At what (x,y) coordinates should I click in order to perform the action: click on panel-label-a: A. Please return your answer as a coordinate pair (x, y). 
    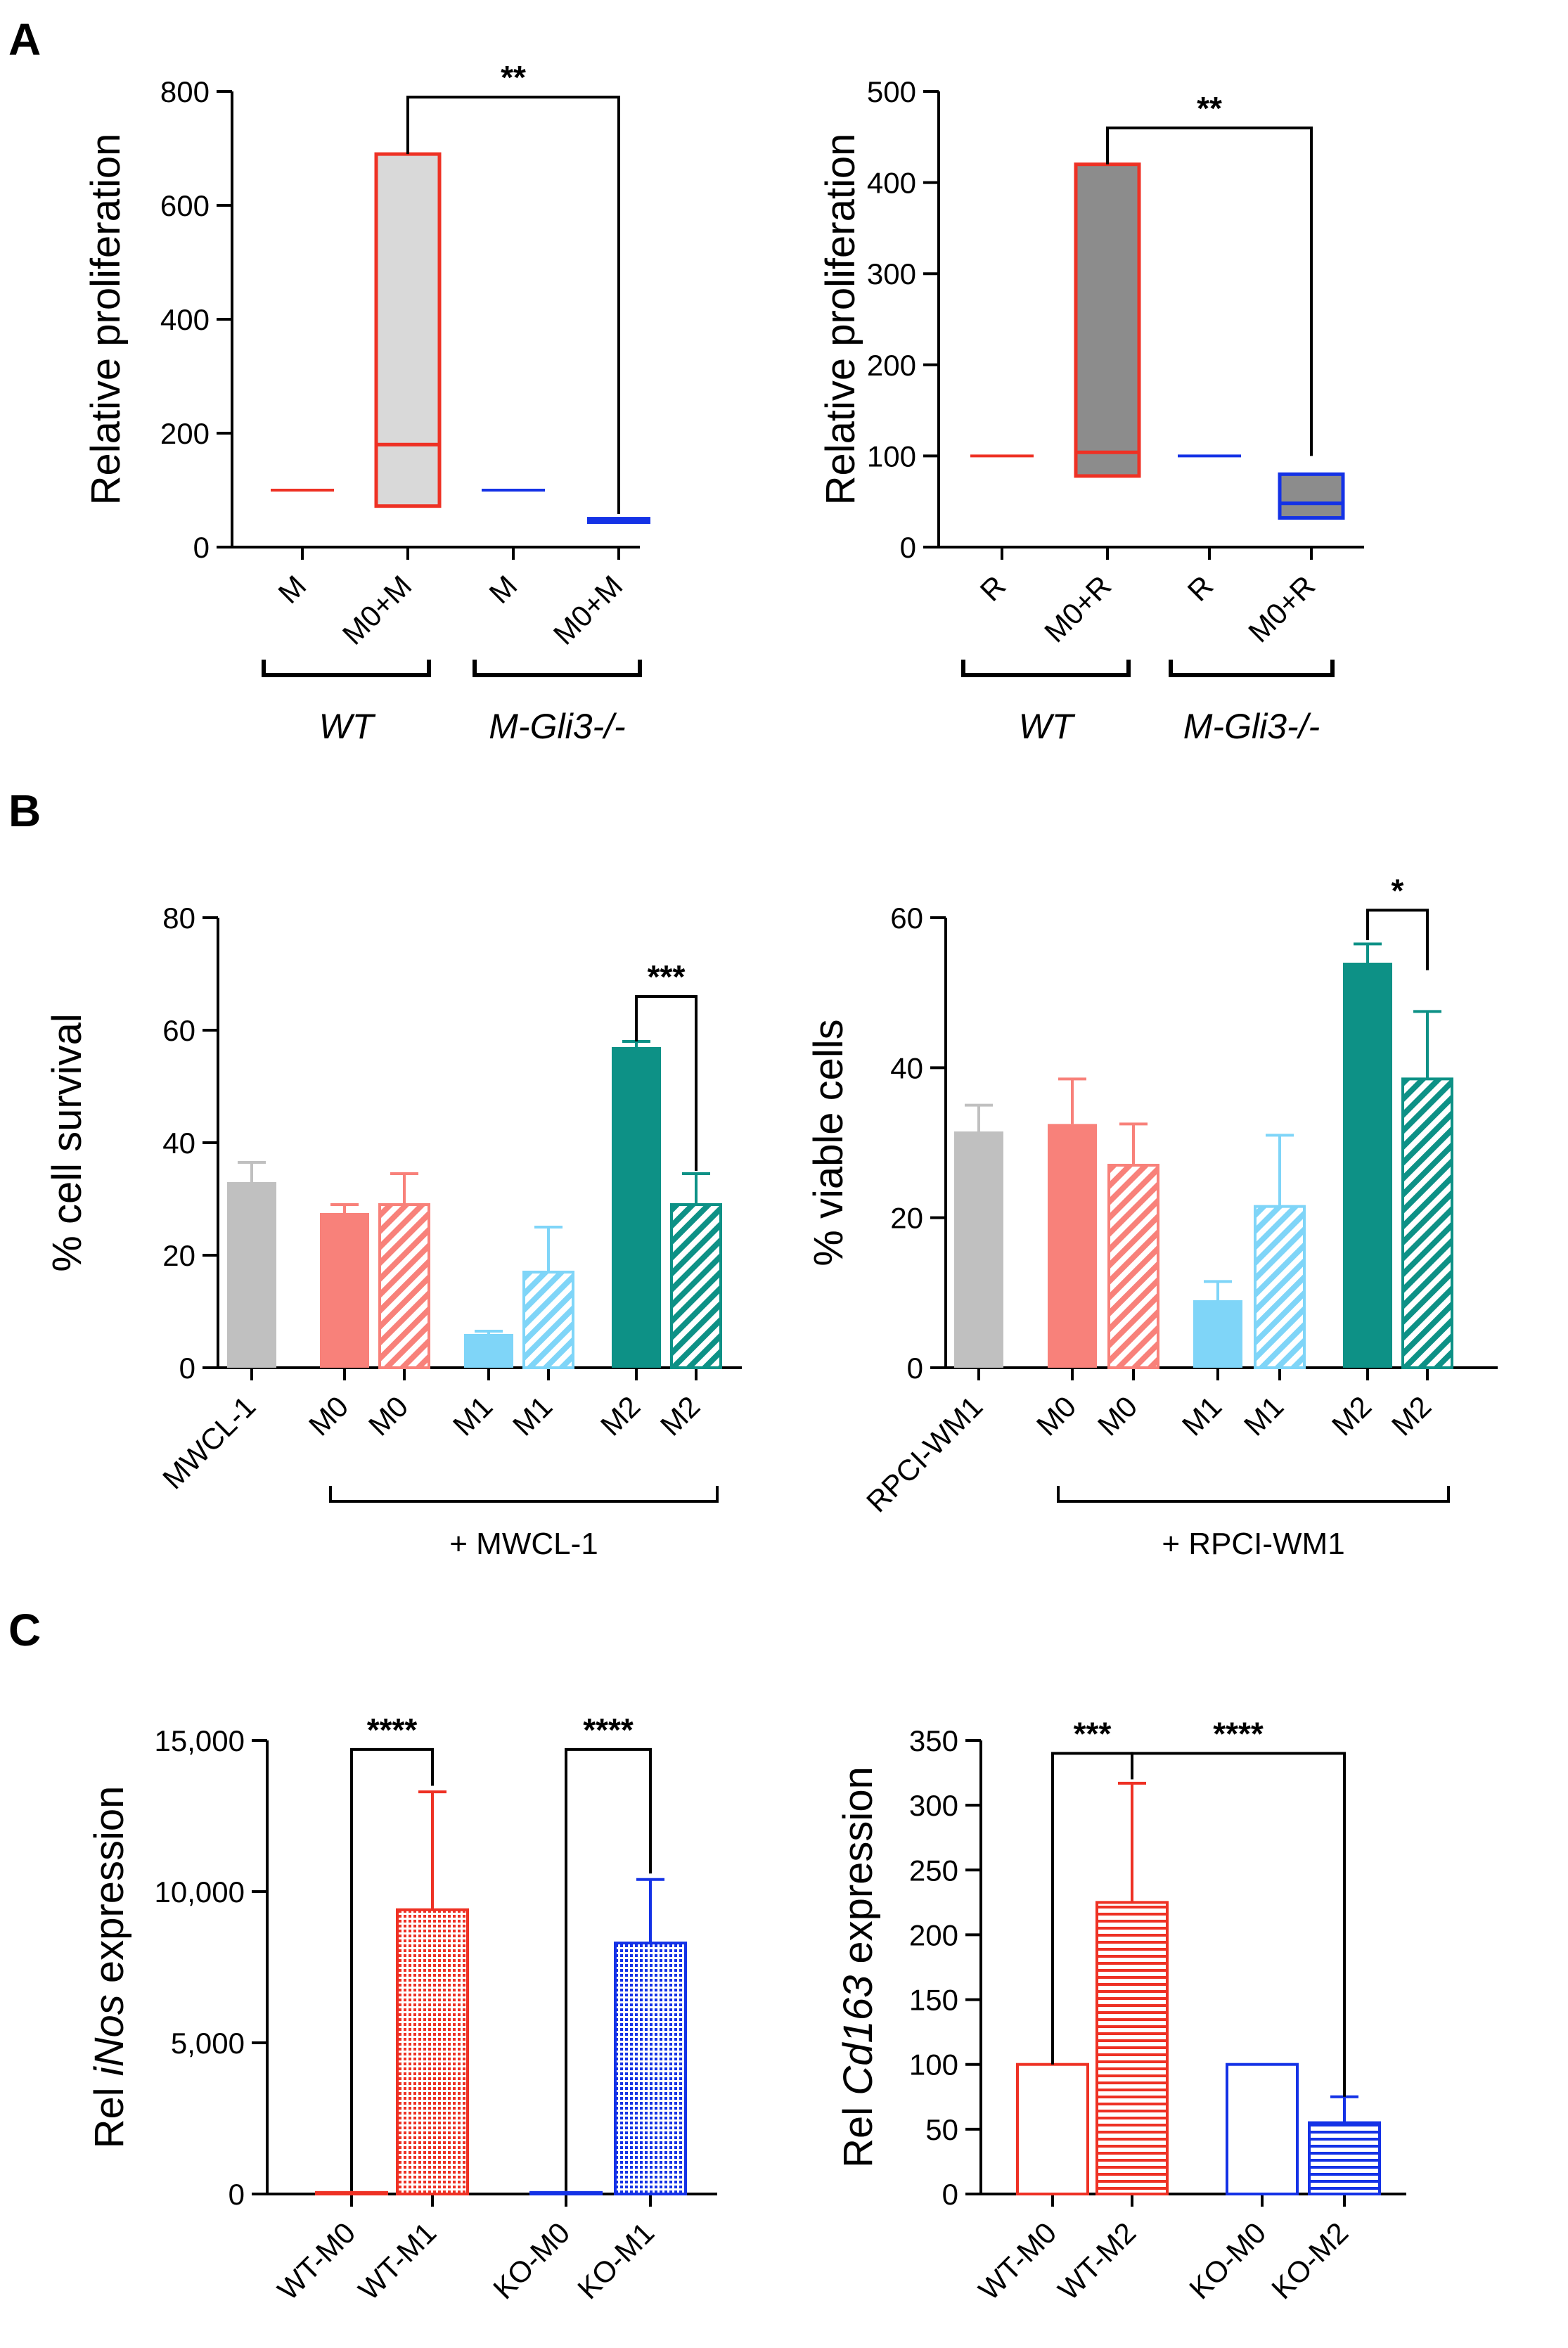
    Looking at the image, I should click on (25, 39).